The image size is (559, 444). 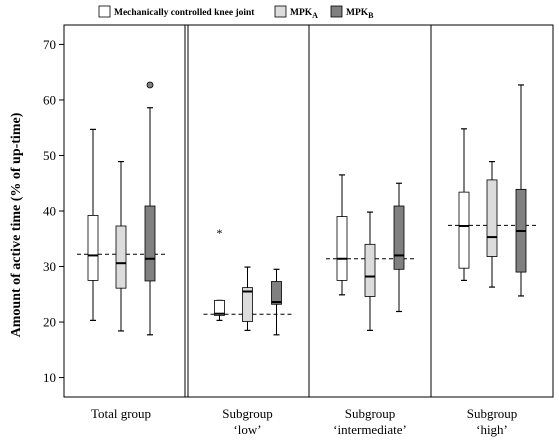 What do you see at coordinates (49, 155) in the screenshot?
I see `y-tick-label: 50` at bounding box center [49, 155].